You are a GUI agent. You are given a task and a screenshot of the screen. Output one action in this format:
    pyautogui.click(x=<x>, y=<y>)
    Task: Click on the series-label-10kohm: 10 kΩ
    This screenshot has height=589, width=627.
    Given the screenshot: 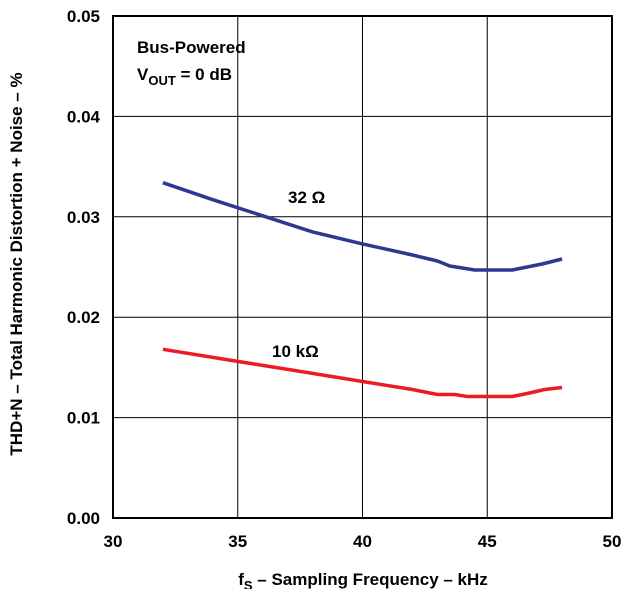 What is the action you would take?
    pyautogui.click(x=295, y=351)
    